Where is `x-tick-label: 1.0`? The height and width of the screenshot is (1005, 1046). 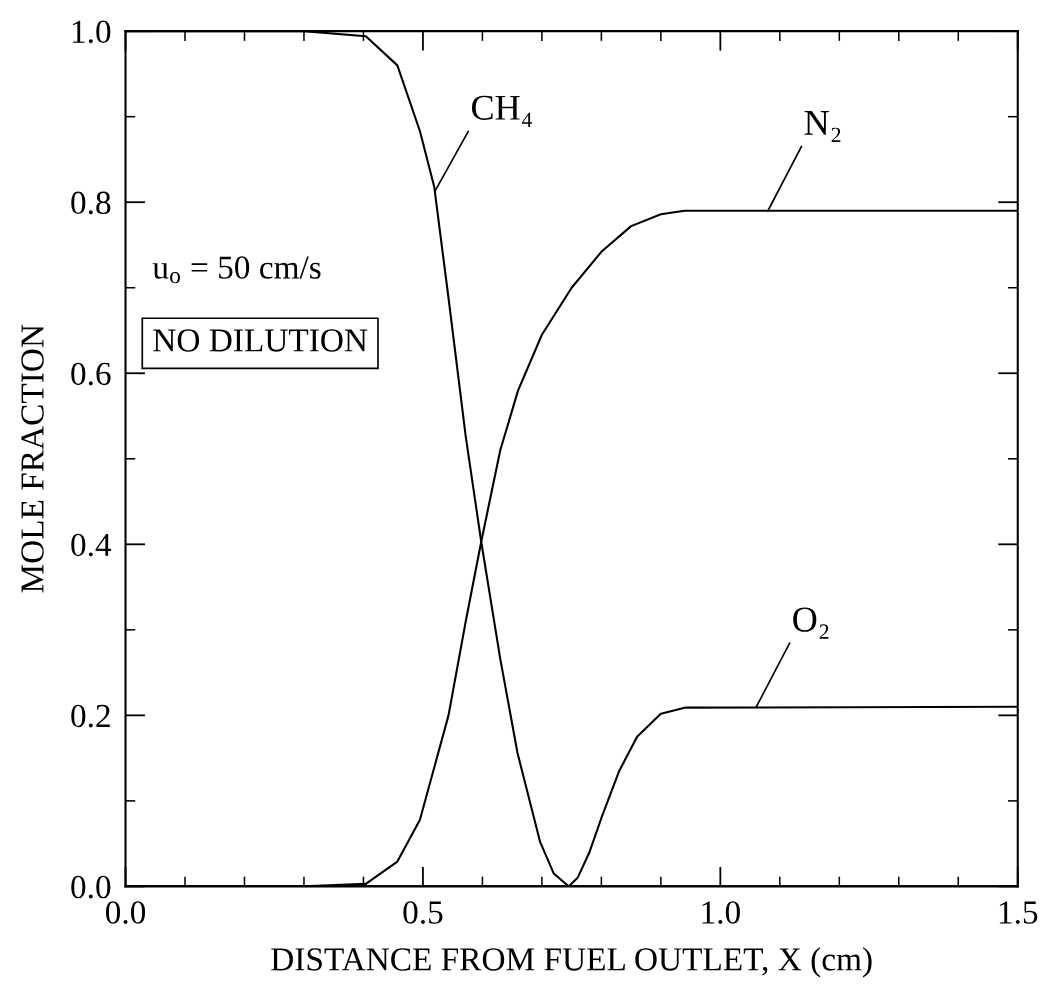
x-tick-label: 1.0 is located at coordinates (721, 912).